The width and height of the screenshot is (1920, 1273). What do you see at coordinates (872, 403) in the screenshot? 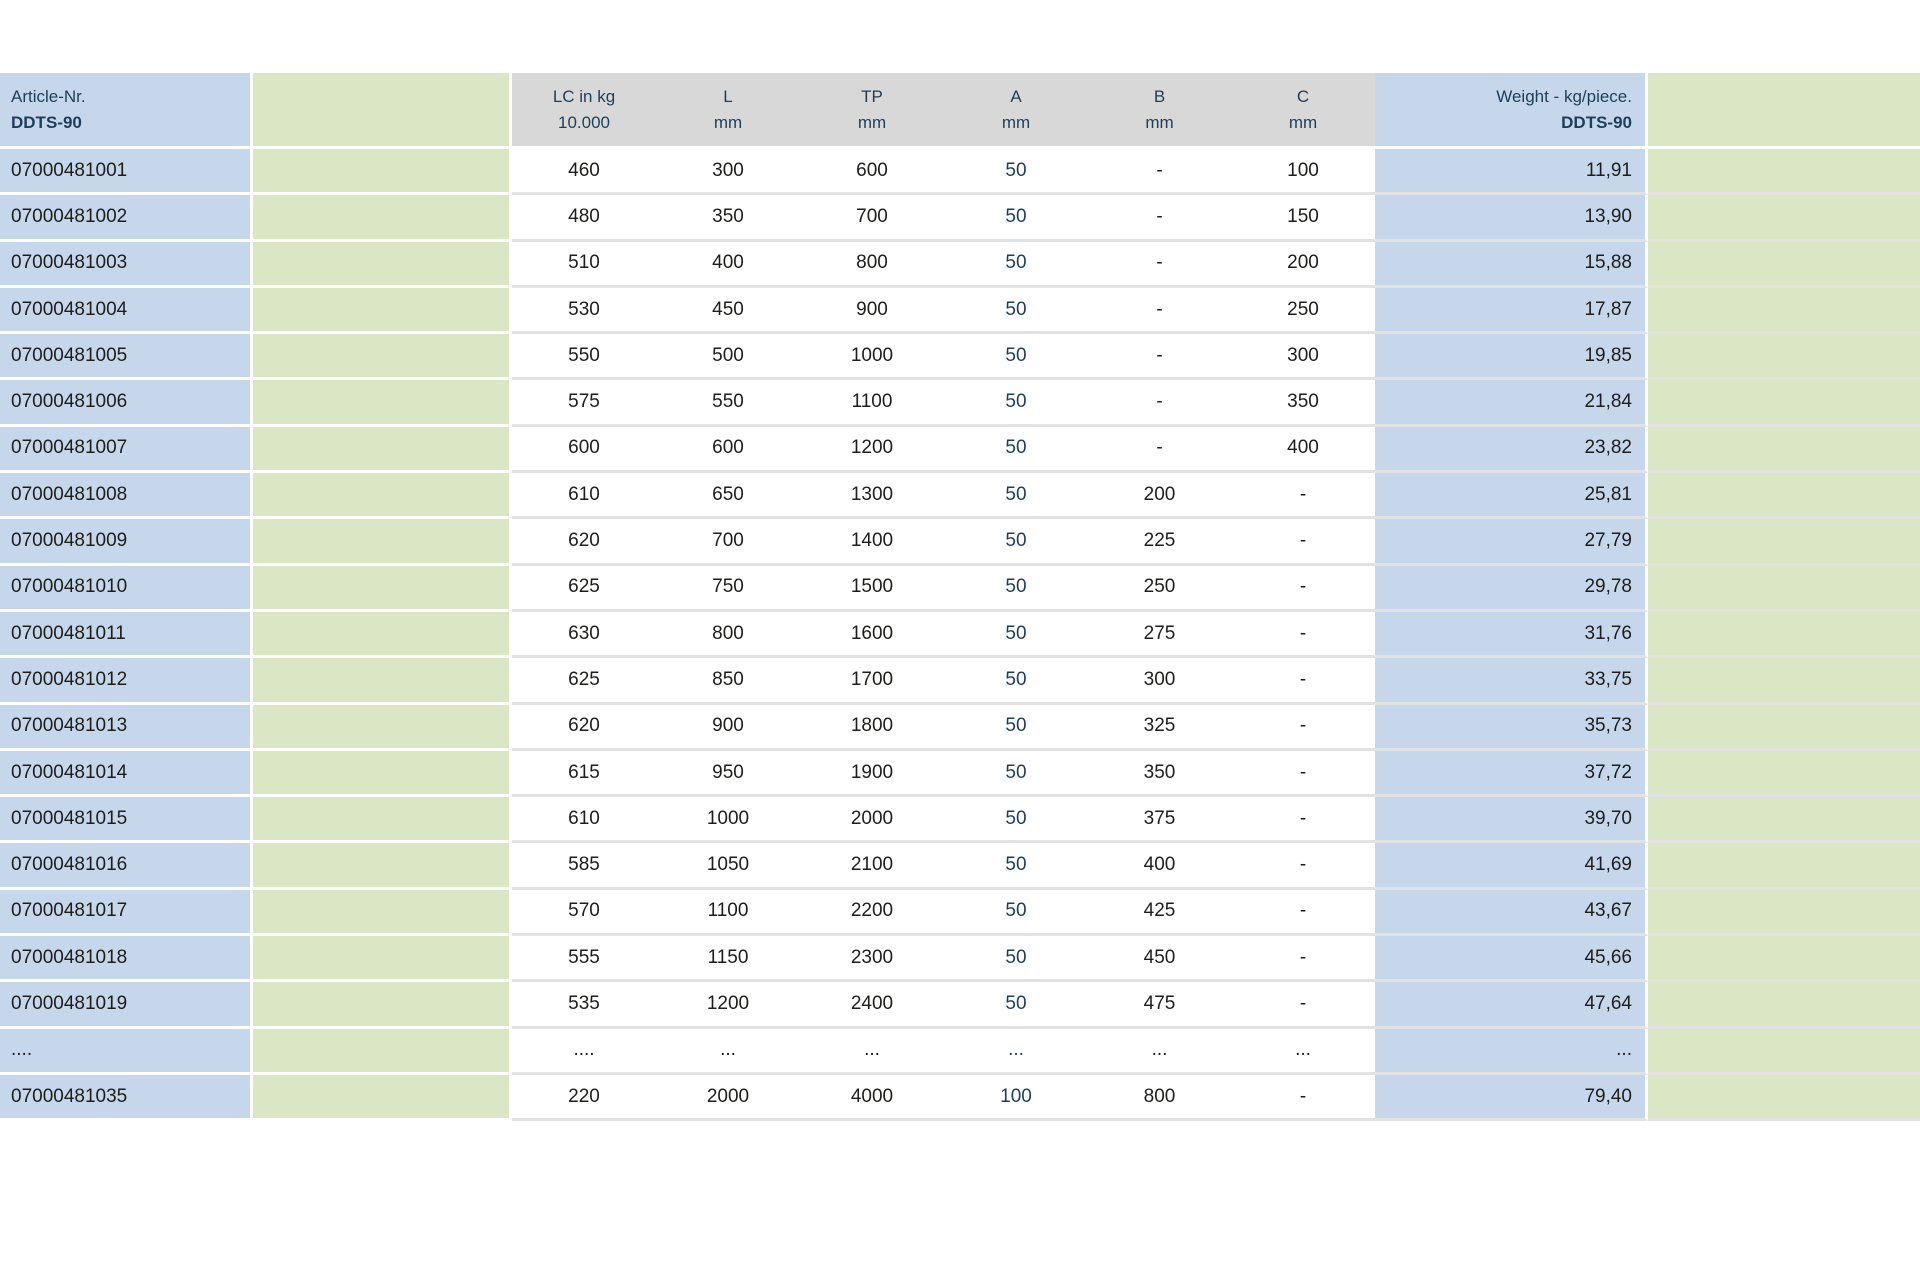
I see `cell-tp: 1100` at bounding box center [872, 403].